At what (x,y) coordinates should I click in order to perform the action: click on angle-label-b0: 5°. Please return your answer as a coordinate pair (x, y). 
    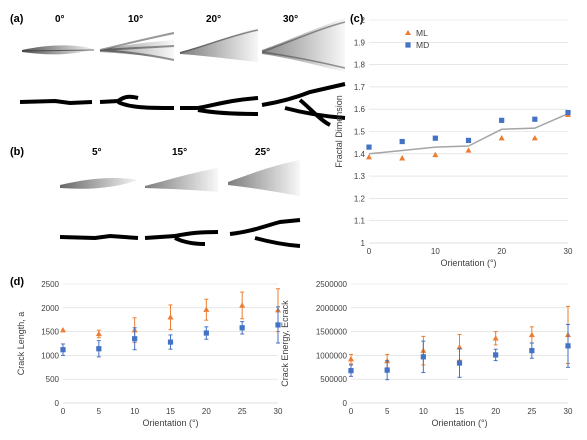
    Looking at the image, I should click on (97, 152).